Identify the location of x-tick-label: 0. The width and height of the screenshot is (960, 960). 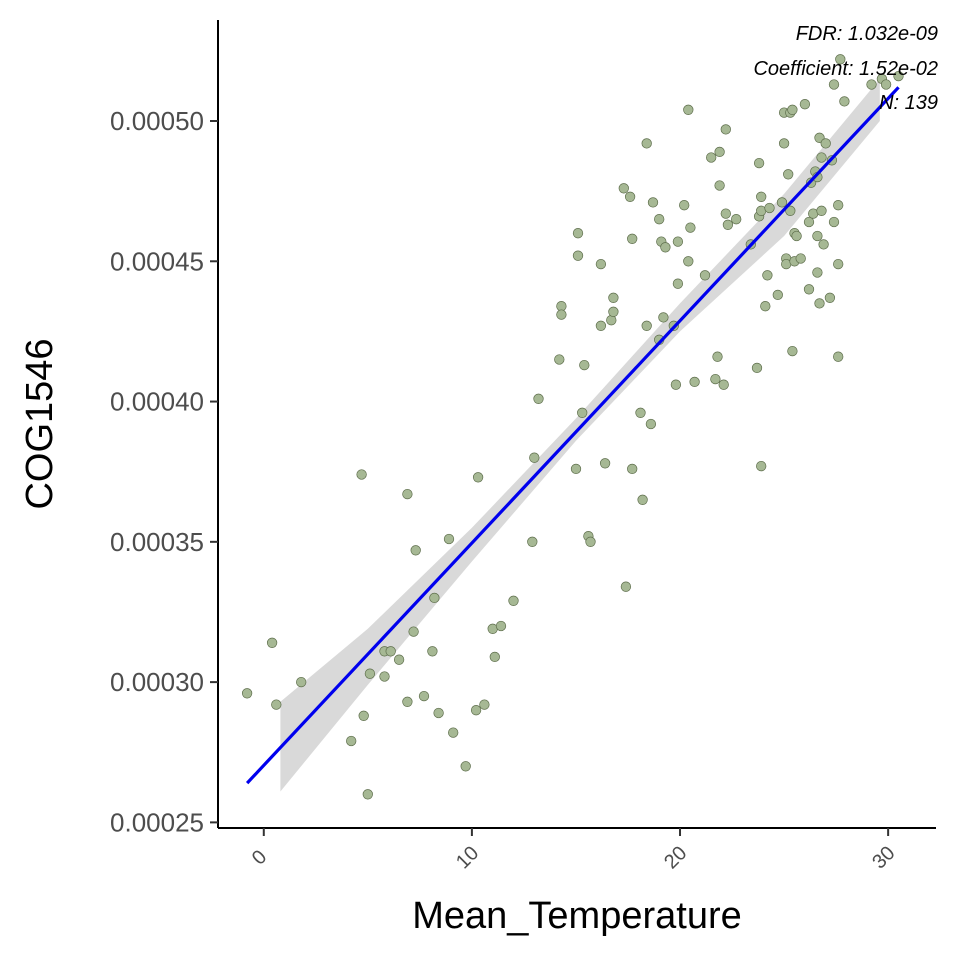
(259, 857).